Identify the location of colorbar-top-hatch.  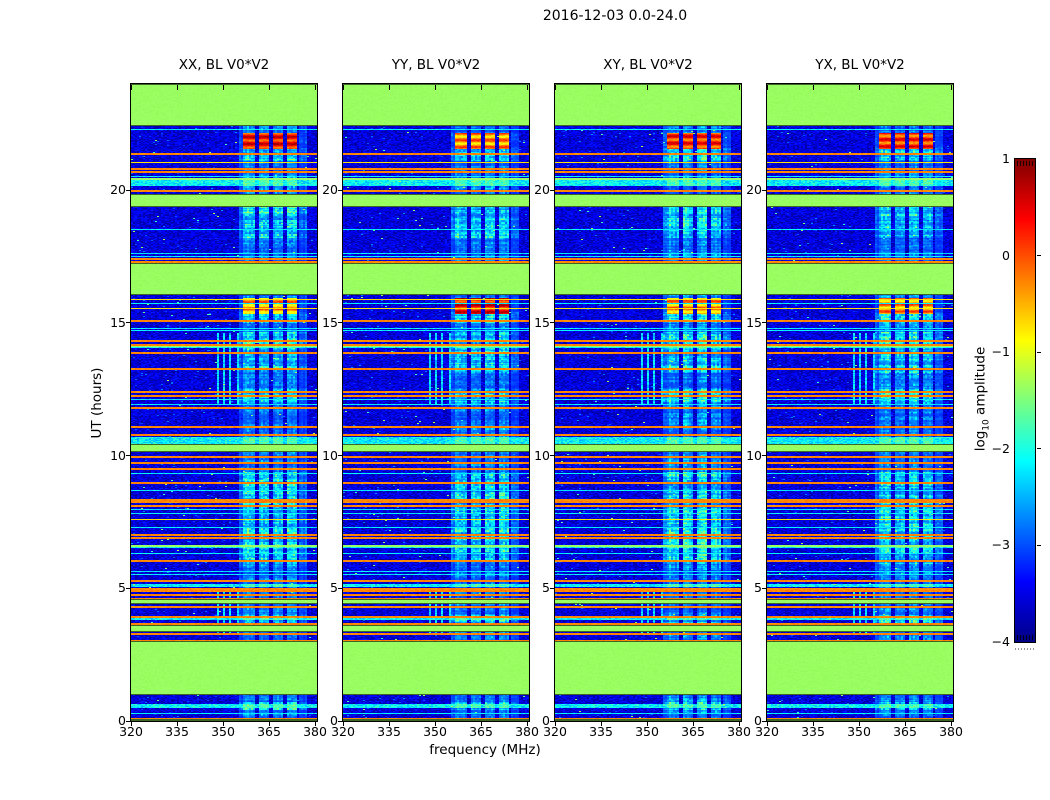
(1025, 163).